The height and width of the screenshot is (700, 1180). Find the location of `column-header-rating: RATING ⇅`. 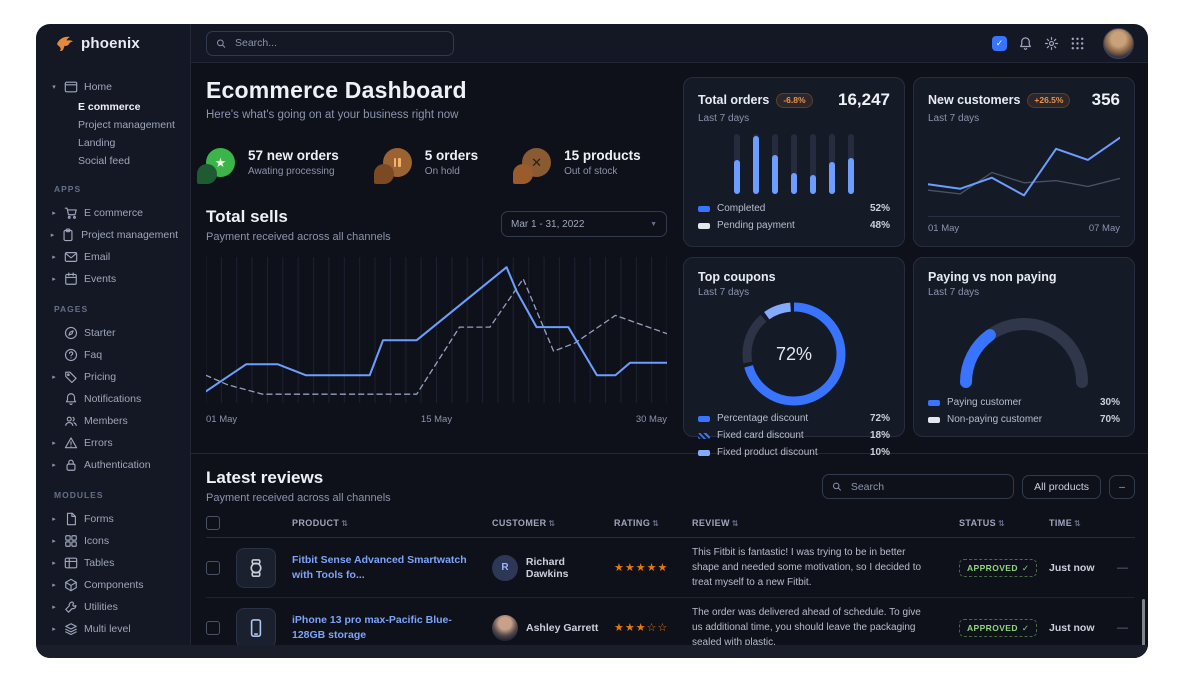

column-header-rating: RATING ⇅ is located at coordinates (637, 523).